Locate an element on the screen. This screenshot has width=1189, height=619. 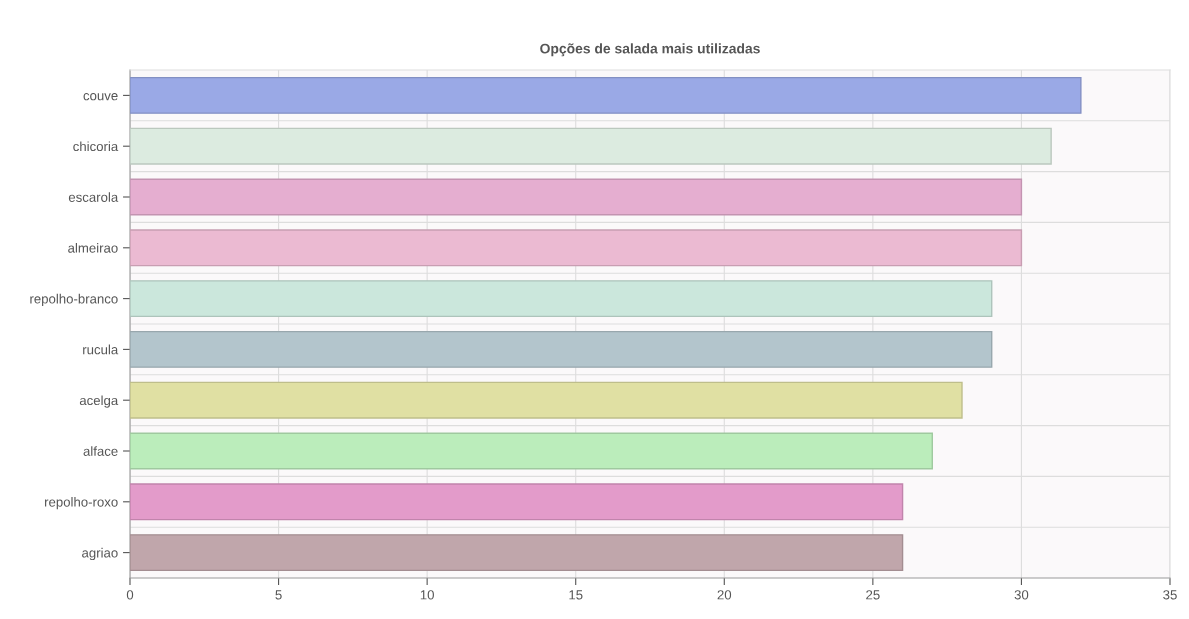
x-tick-label: 5 is located at coordinates (278, 595).